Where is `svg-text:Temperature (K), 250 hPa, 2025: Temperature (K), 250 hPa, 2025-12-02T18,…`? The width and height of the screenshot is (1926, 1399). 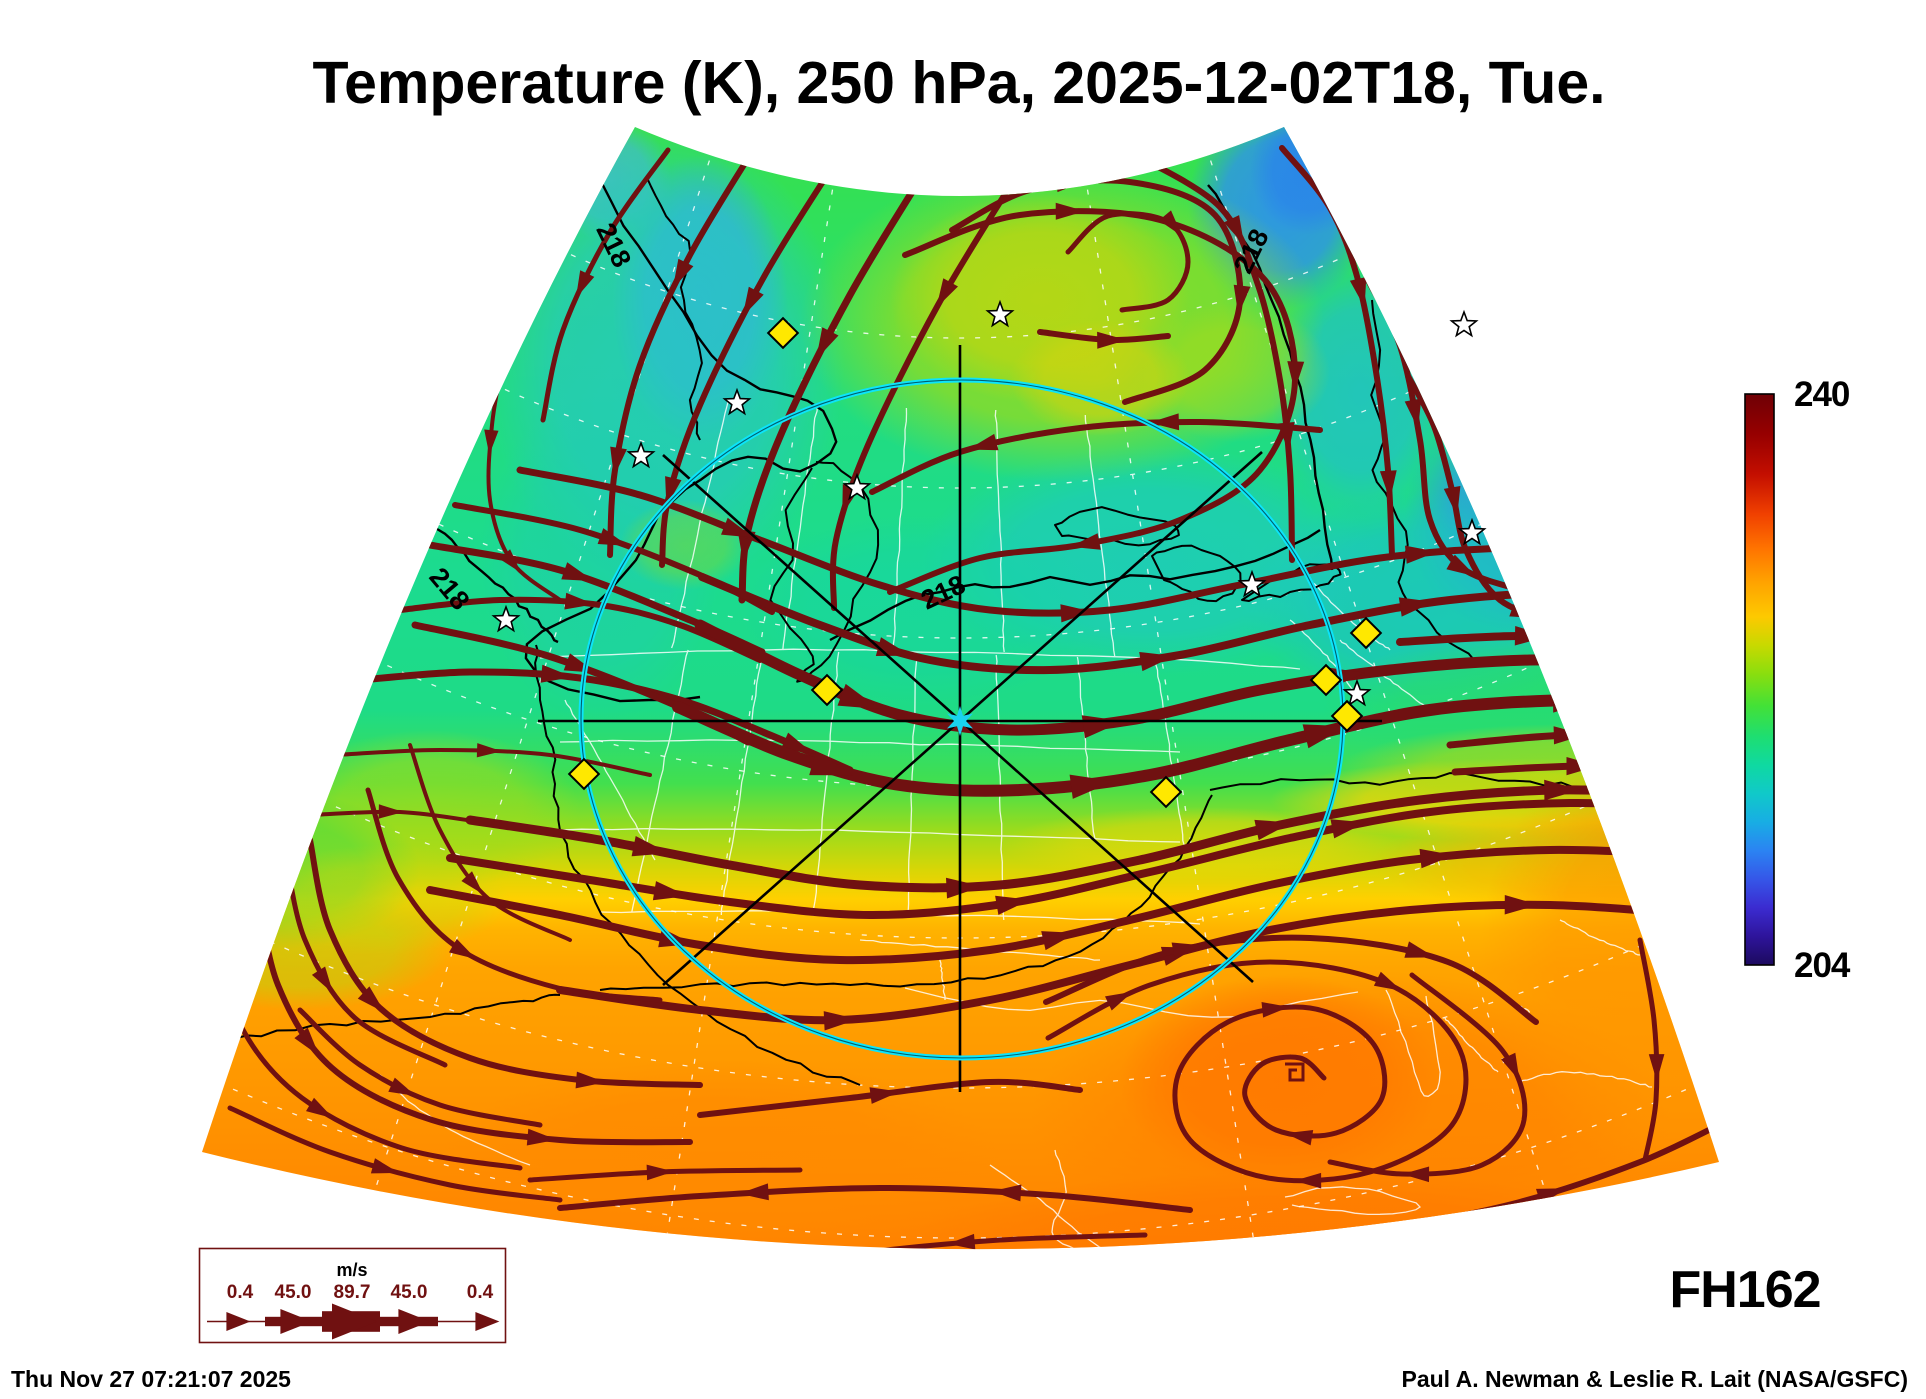 svg-text:Temperature (K), 250 hPa, 2025: Temperature (K), 250 hPa, 2025-12-02T18,… is located at coordinates (958, 83).